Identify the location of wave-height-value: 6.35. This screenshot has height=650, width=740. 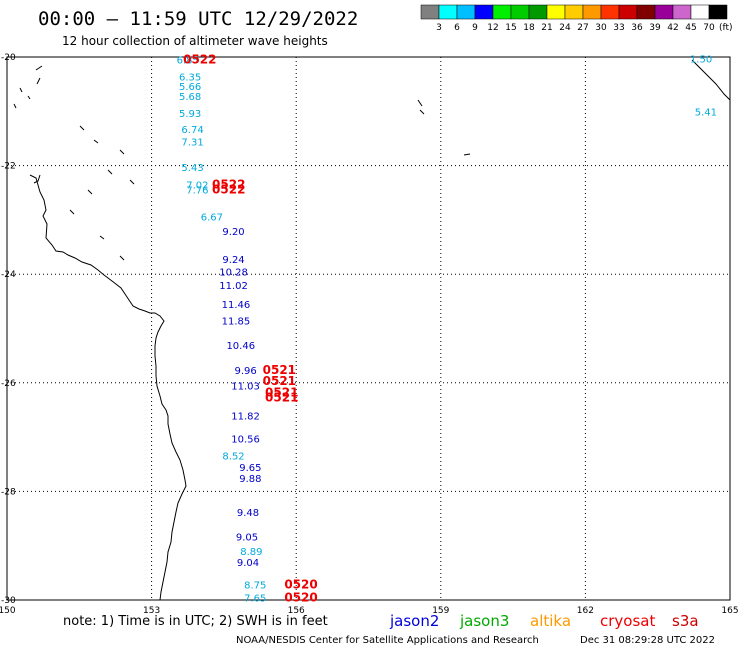
(190, 78).